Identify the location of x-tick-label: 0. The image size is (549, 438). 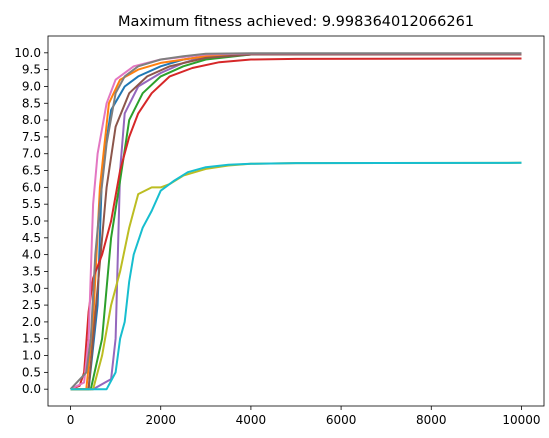
(71, 420).